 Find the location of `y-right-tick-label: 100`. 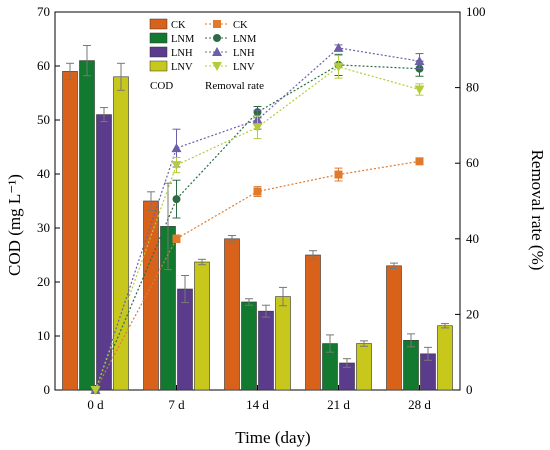

y-right-tick-label: 100 is located at coordinates (476, 11).